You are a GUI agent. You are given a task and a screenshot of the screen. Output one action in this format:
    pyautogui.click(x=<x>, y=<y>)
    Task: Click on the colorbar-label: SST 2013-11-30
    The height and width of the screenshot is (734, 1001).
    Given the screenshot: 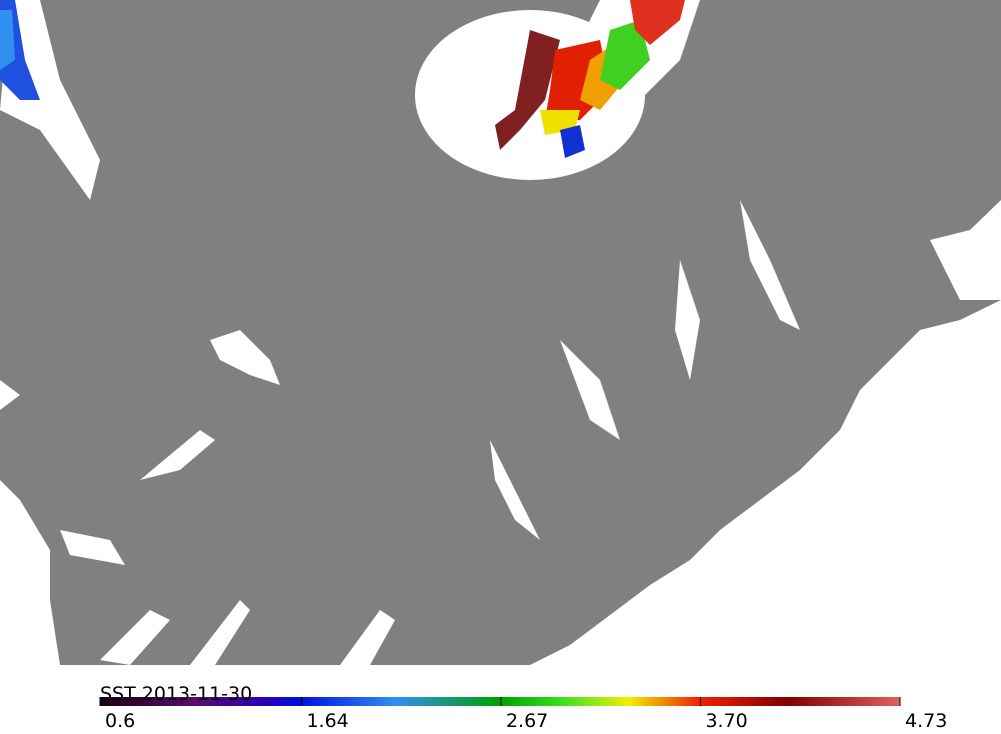 What is the action you would take?
    pyautogui.click(x=176, y=694)
    